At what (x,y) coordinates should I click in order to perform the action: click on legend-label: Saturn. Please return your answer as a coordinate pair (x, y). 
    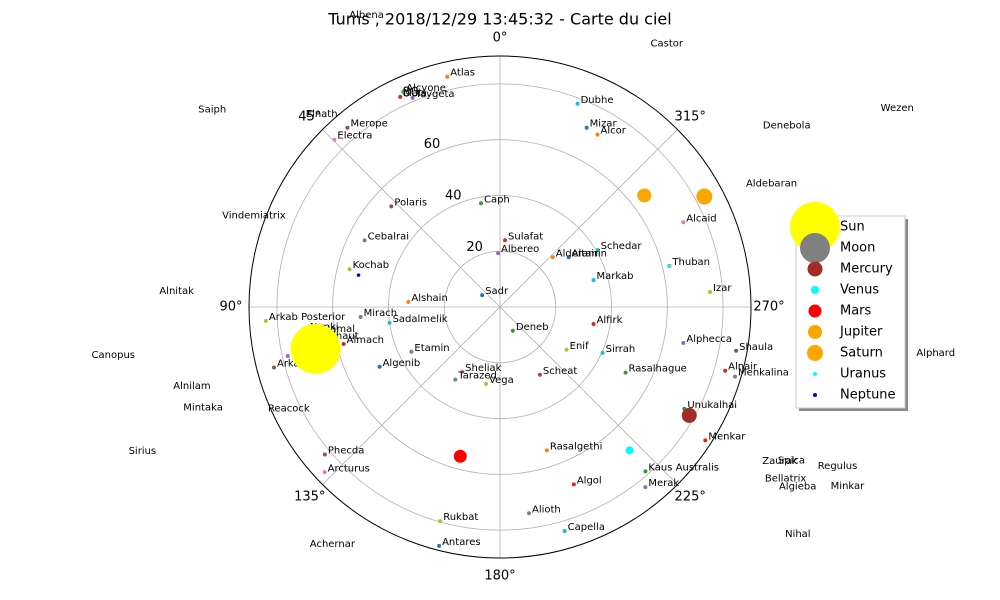
    Looking at the image, I should click on (861, 353).